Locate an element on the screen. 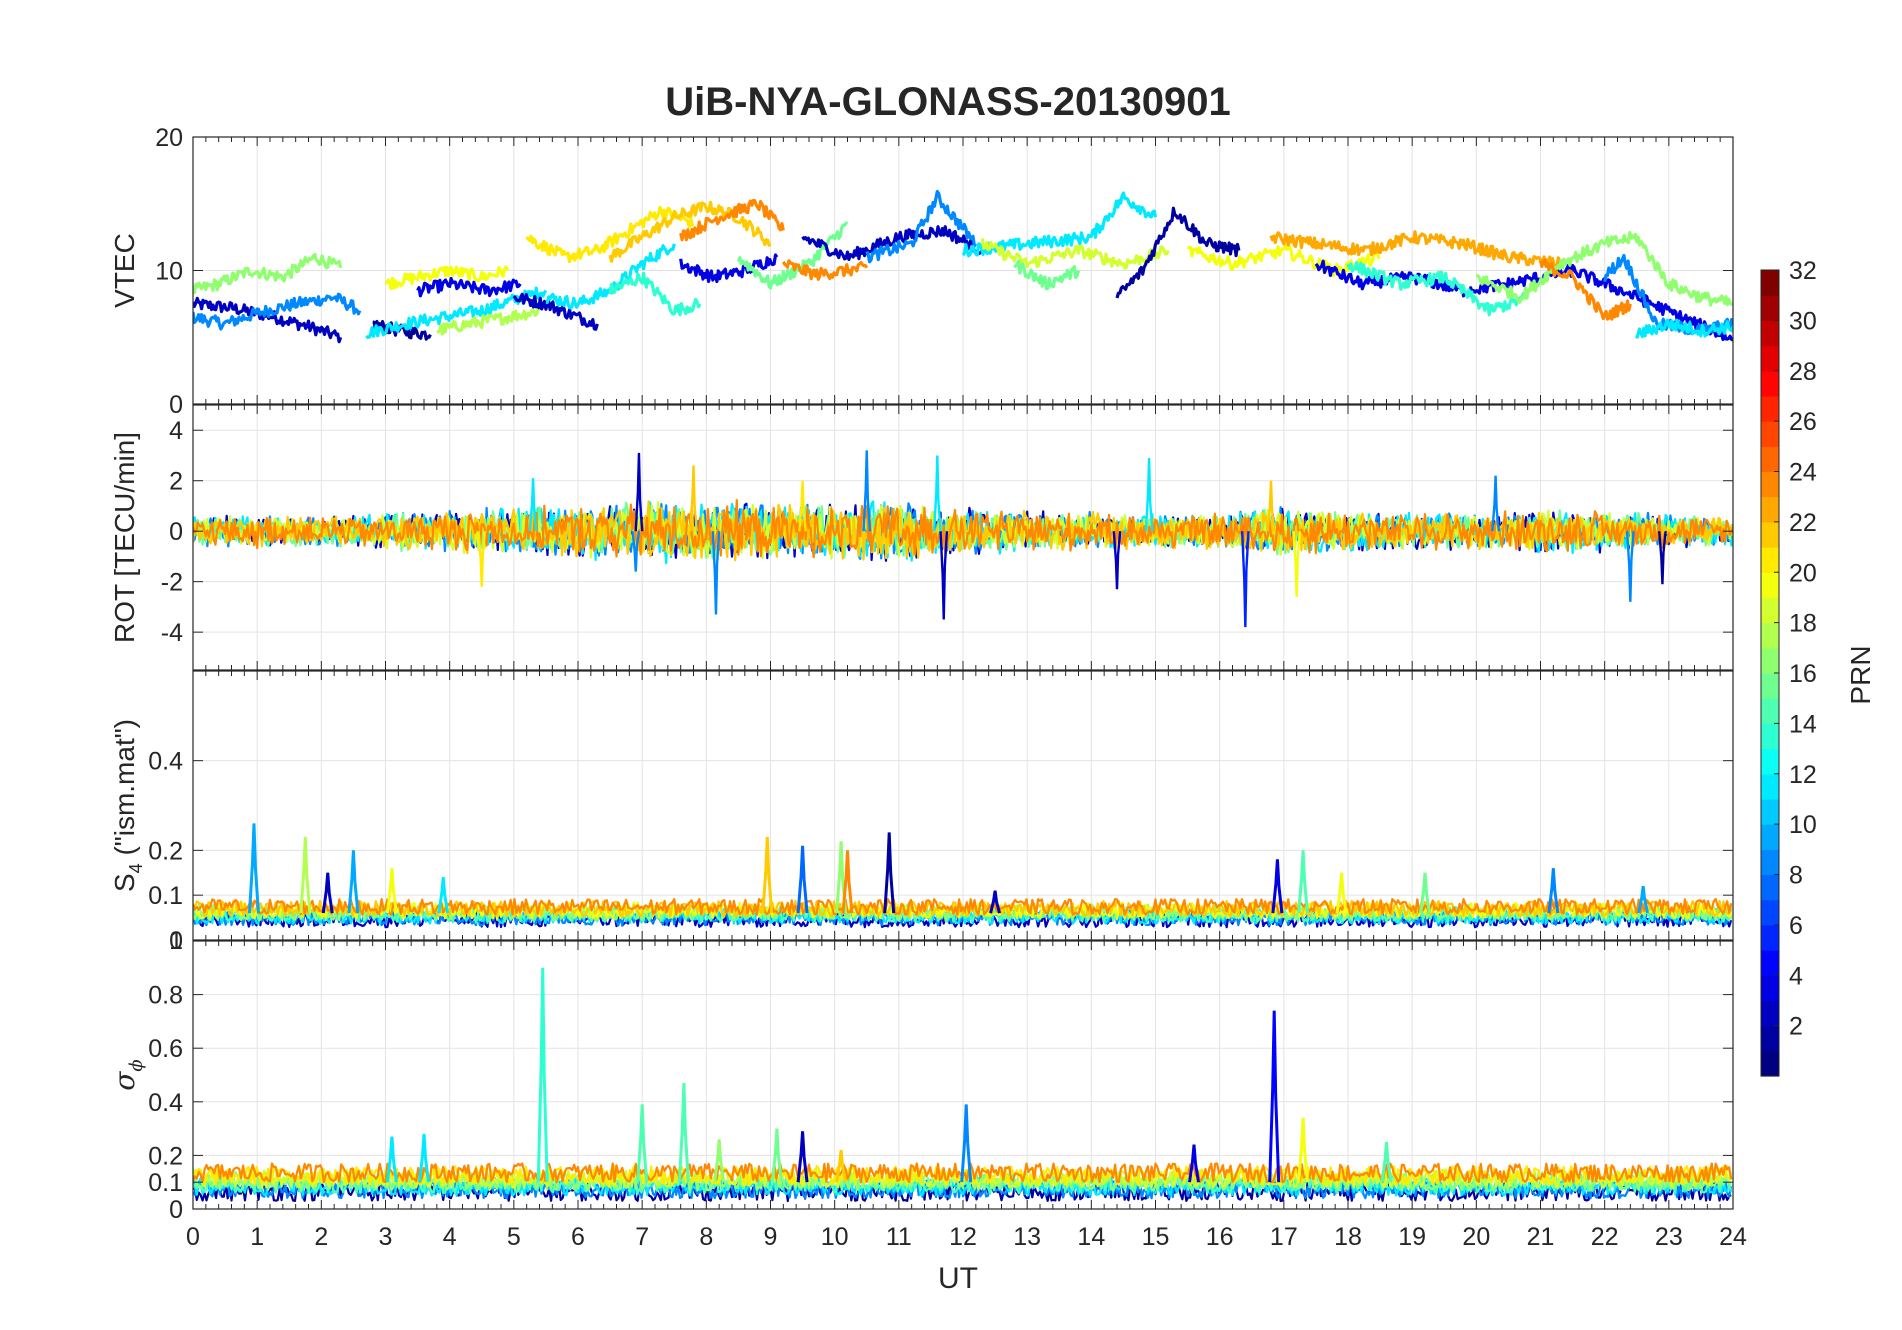 Image resolution: width=1902 pixels, height=1330 pixels. y-tick-label: 20 is located at coordinates (169, 138).